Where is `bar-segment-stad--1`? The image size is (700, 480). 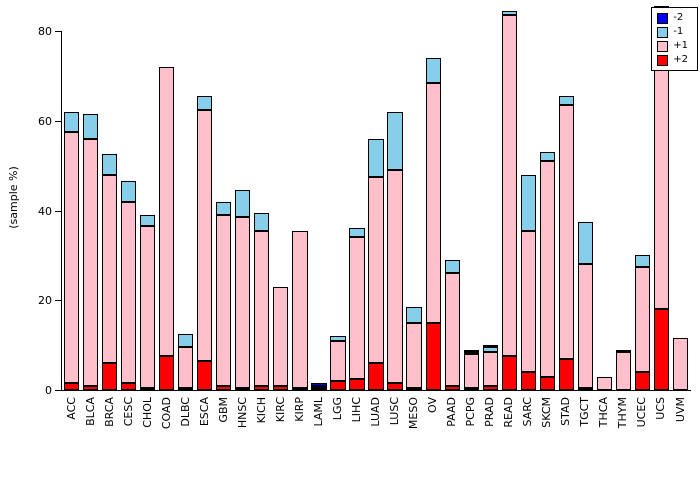 bar-segment-stad--1 is located at coordinates (566, 101).